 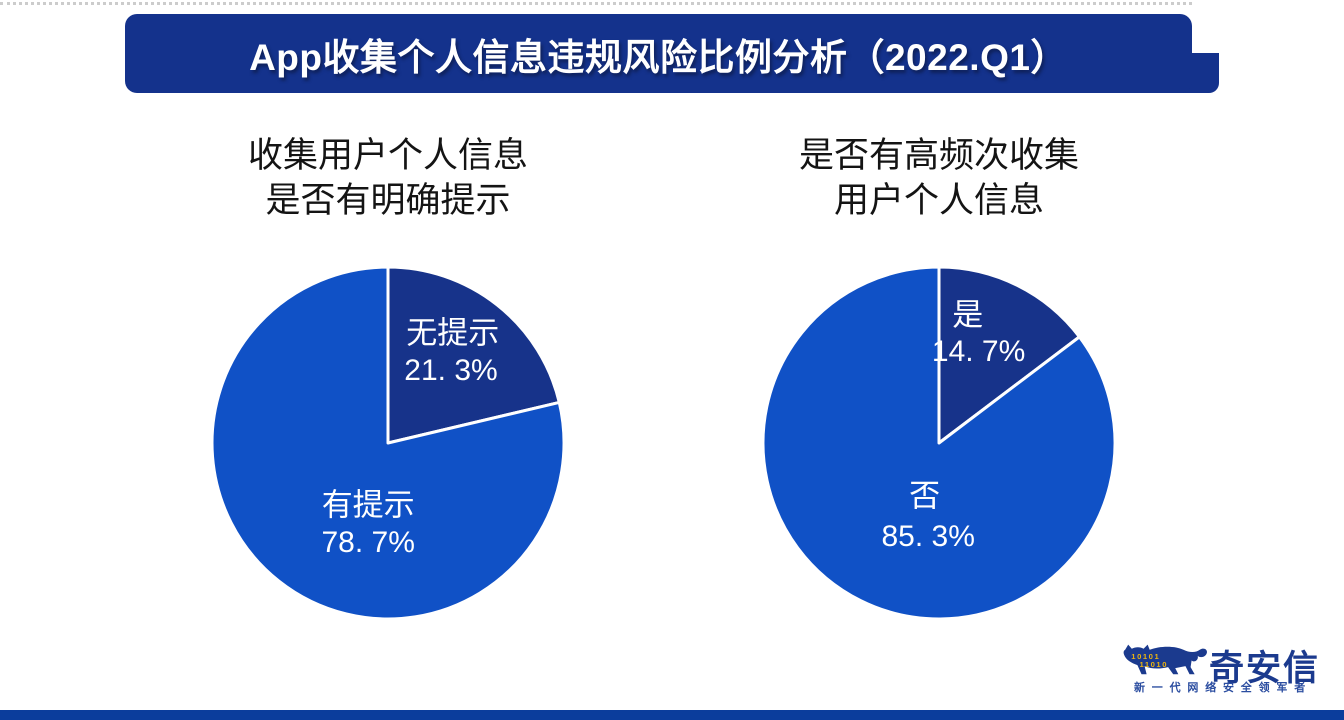 I want to click on pie-left-graphic, so click(x=388, y=443).